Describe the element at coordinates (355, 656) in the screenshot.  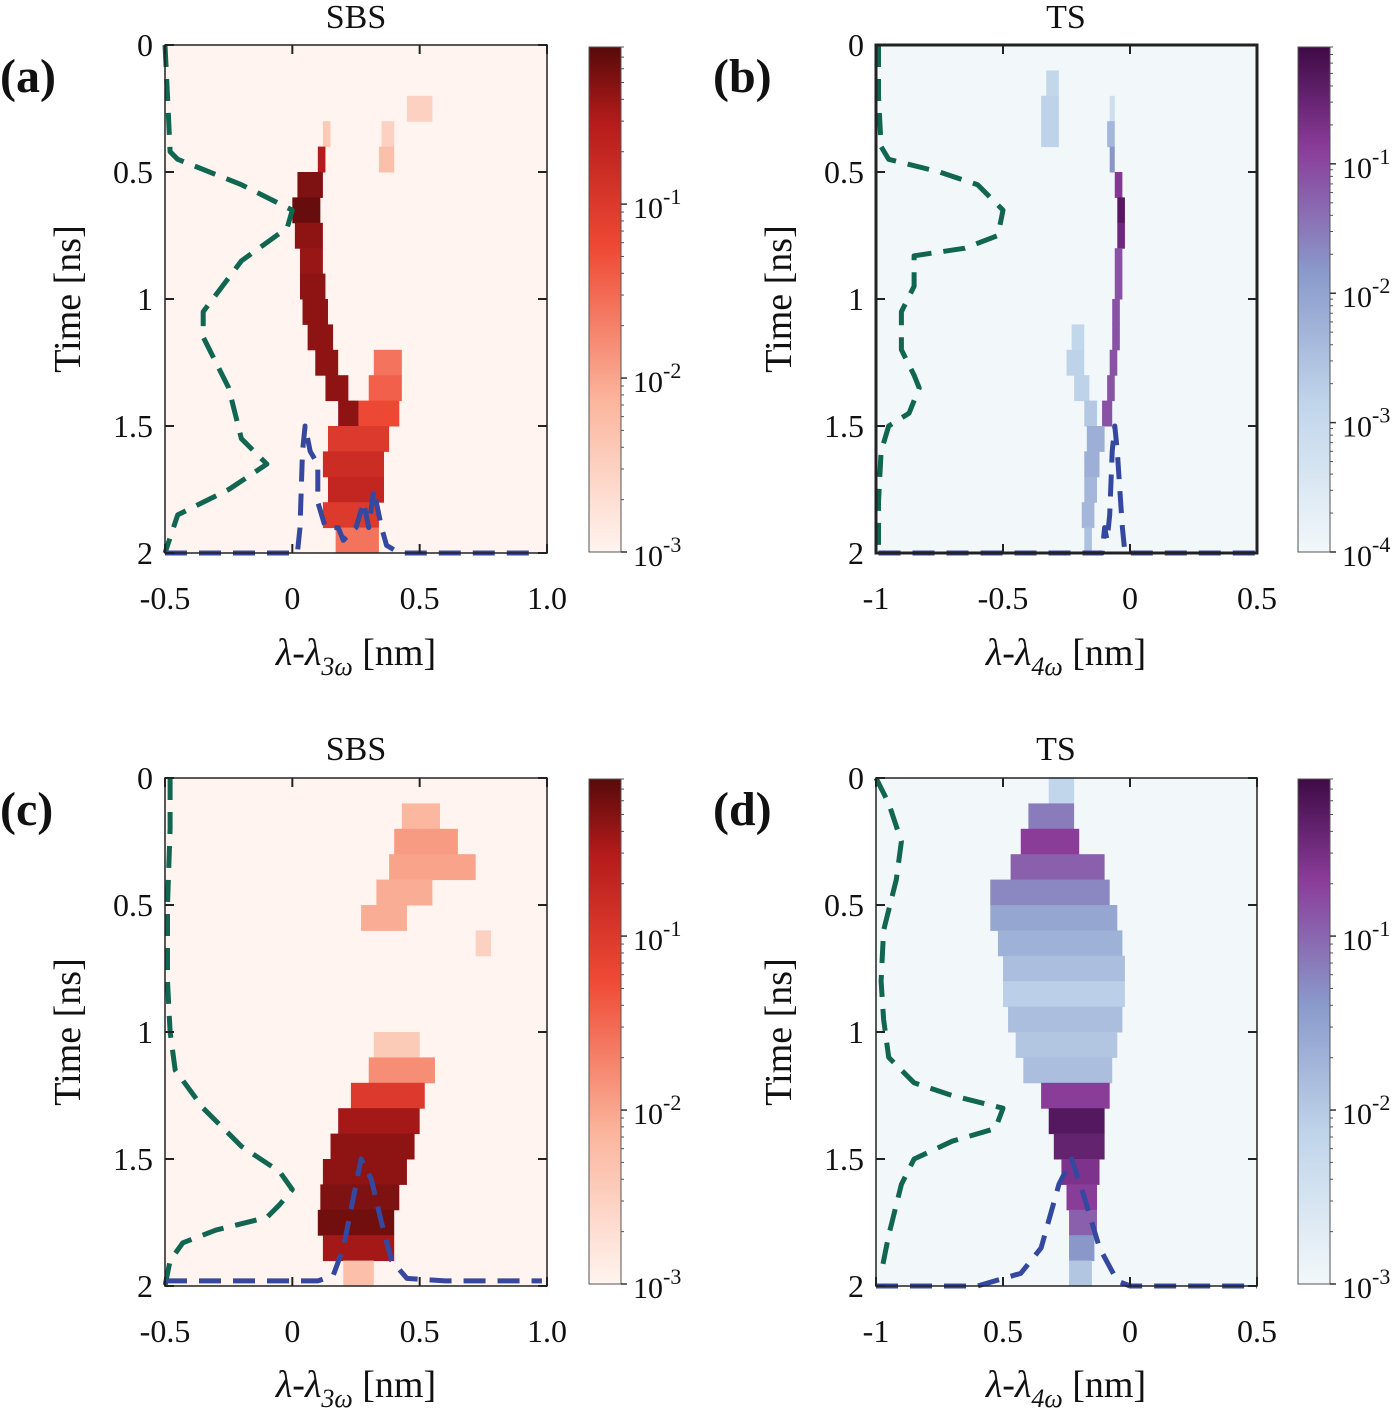
I see `x-axis-label: λ-λ3ω [nm]` at that location.